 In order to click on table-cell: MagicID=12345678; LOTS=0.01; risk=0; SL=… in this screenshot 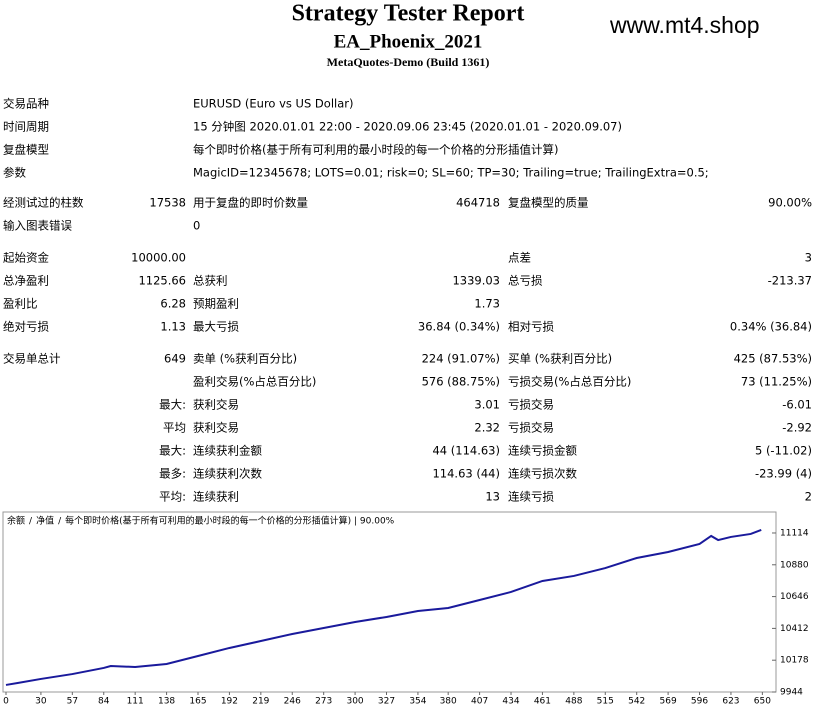, I will do `click(451, 173)`.